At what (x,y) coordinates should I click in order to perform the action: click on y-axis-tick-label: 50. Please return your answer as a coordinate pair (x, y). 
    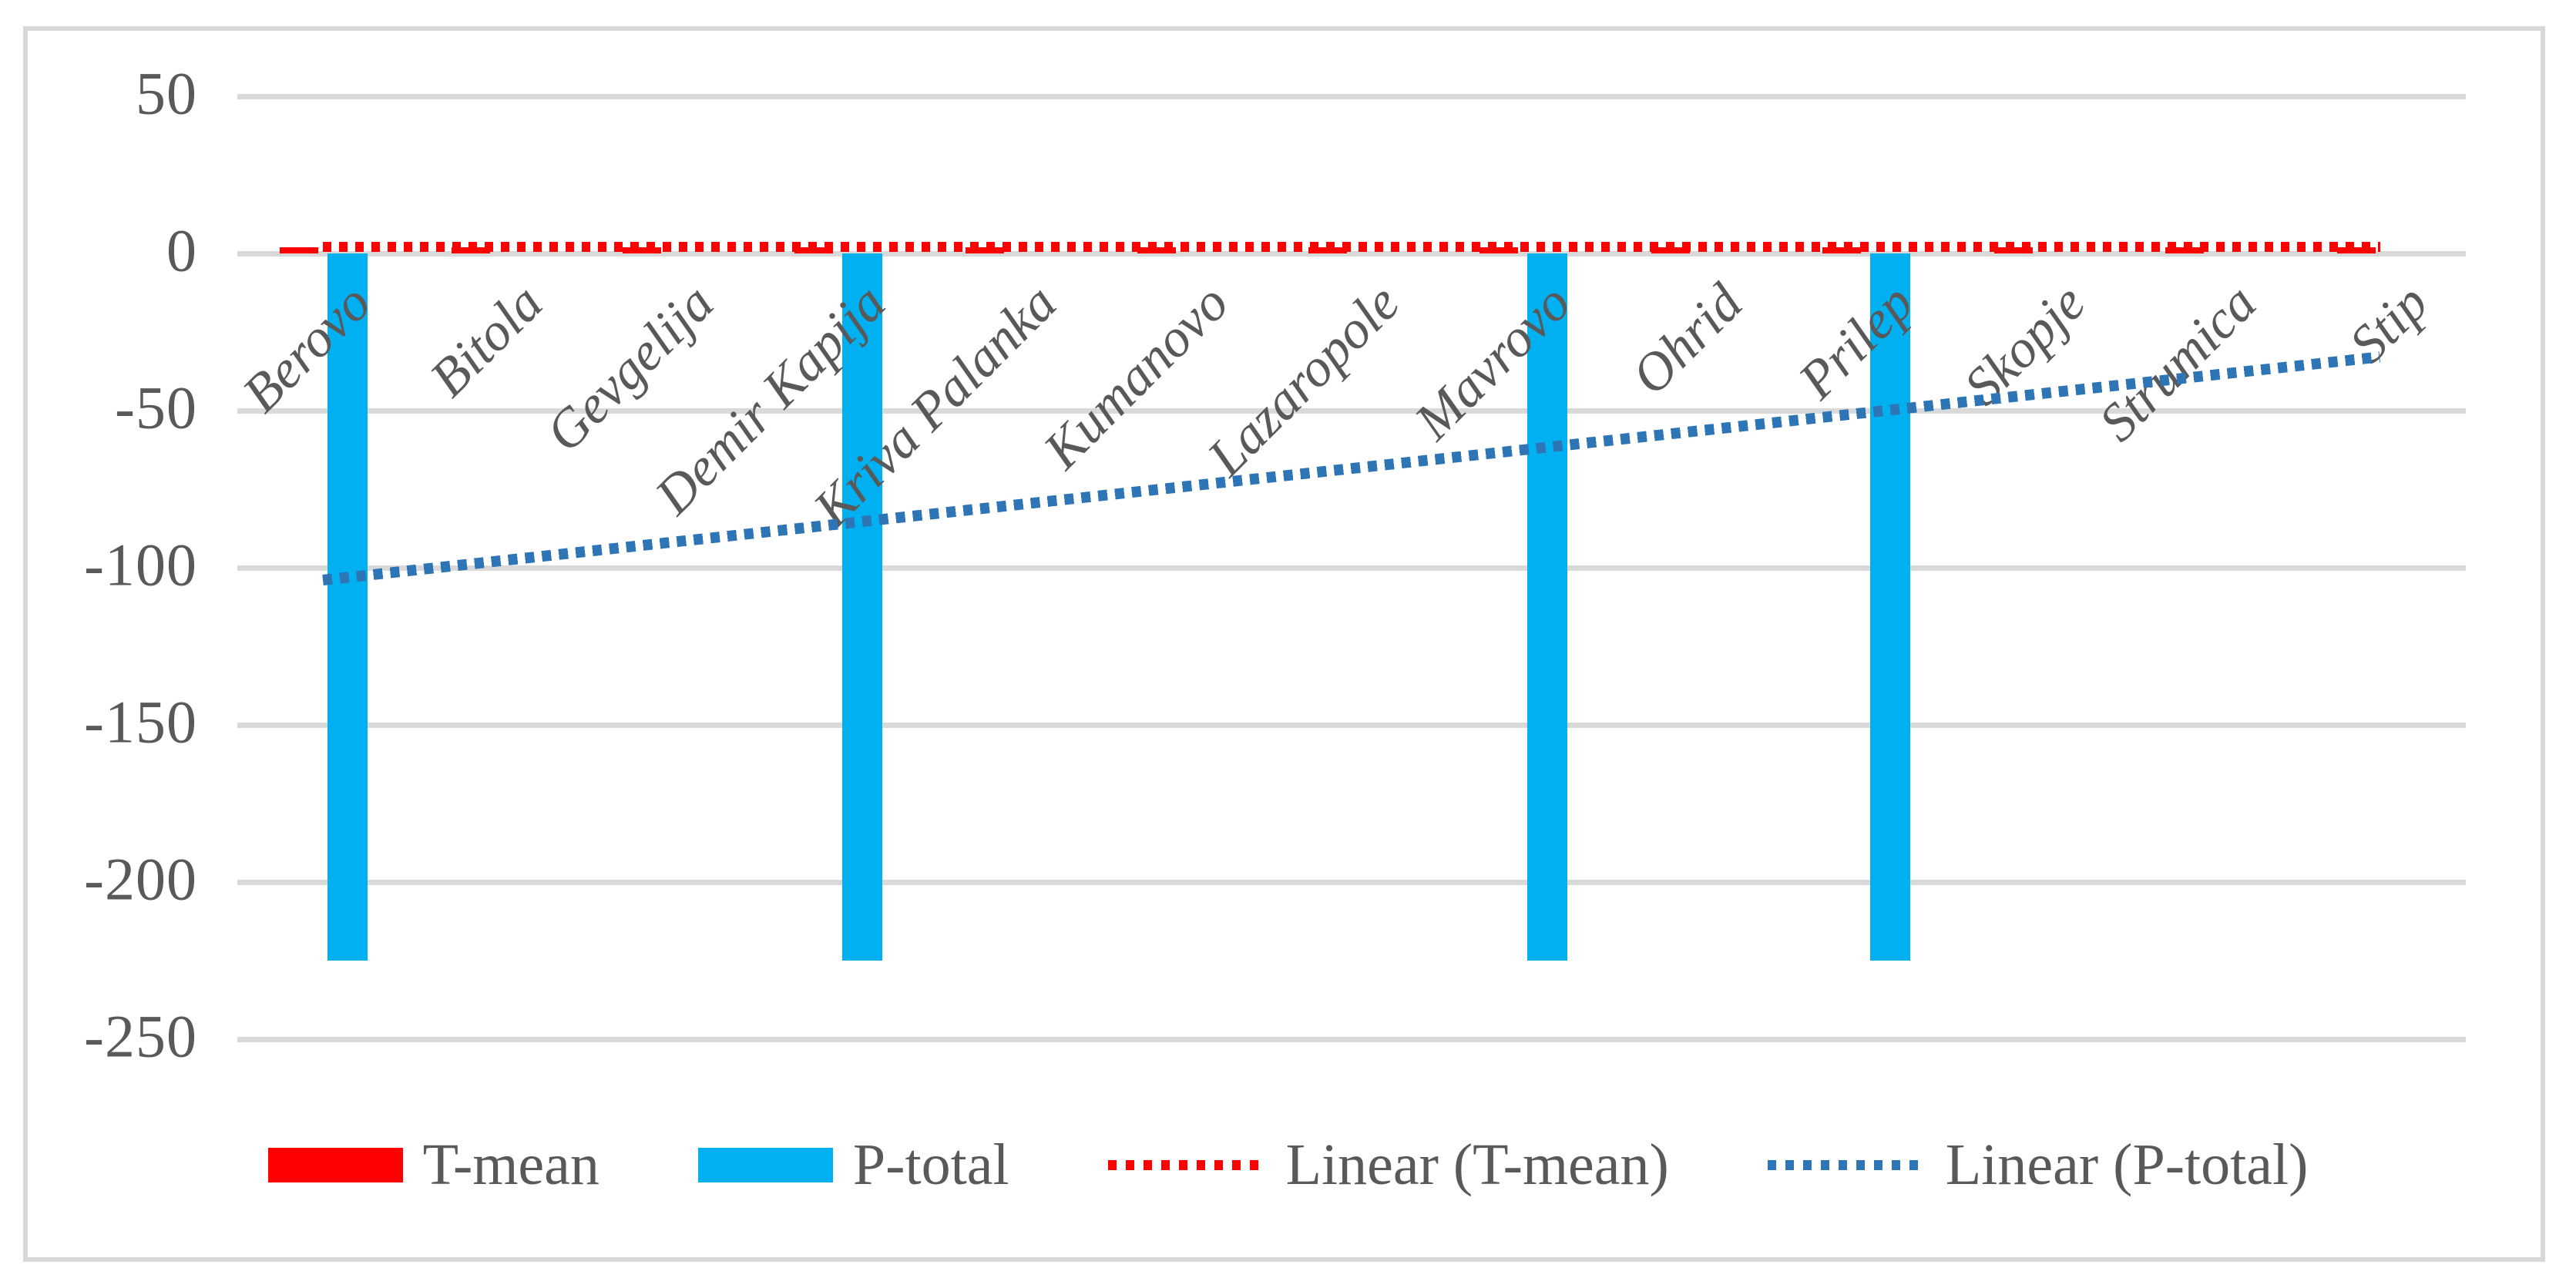
    Looking at the image, I should click on (166, 93).